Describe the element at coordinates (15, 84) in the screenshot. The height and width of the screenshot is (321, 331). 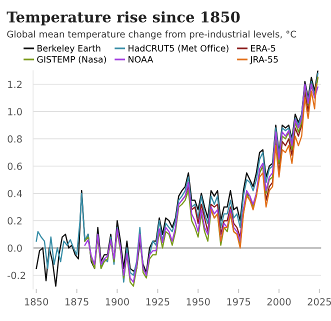
I see `y-tick-label: 1.2` at that location.